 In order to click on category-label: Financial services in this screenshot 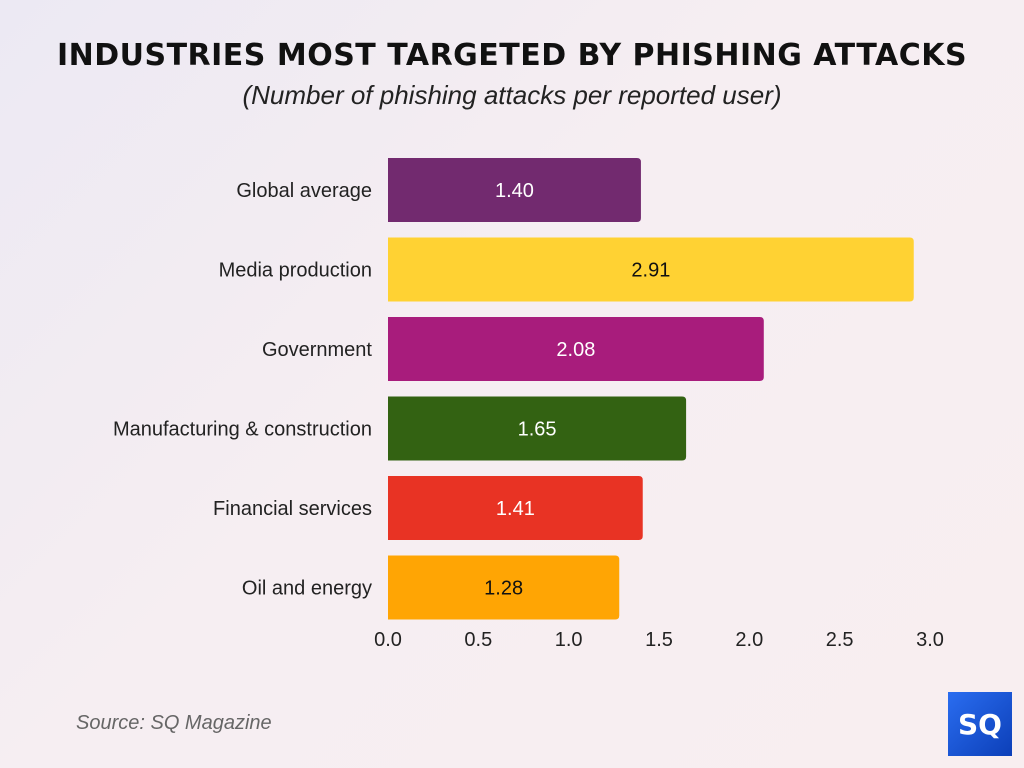, I will do `click(292, 509)`.